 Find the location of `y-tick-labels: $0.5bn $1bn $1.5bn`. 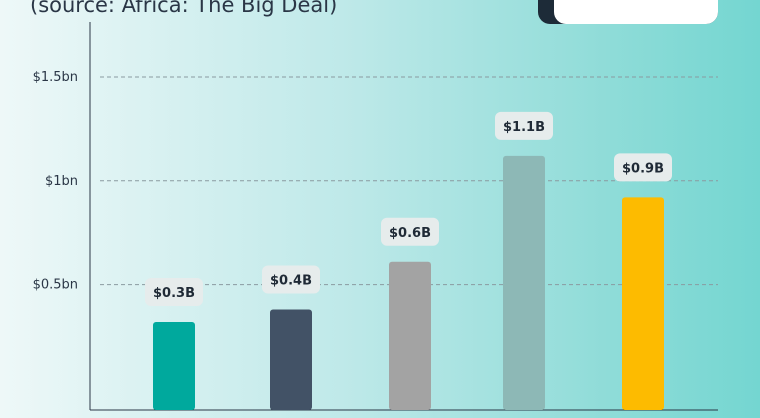

y-tick-labels: $0.5bn $1bn $1.5bn is located at coordinates (55, 181).